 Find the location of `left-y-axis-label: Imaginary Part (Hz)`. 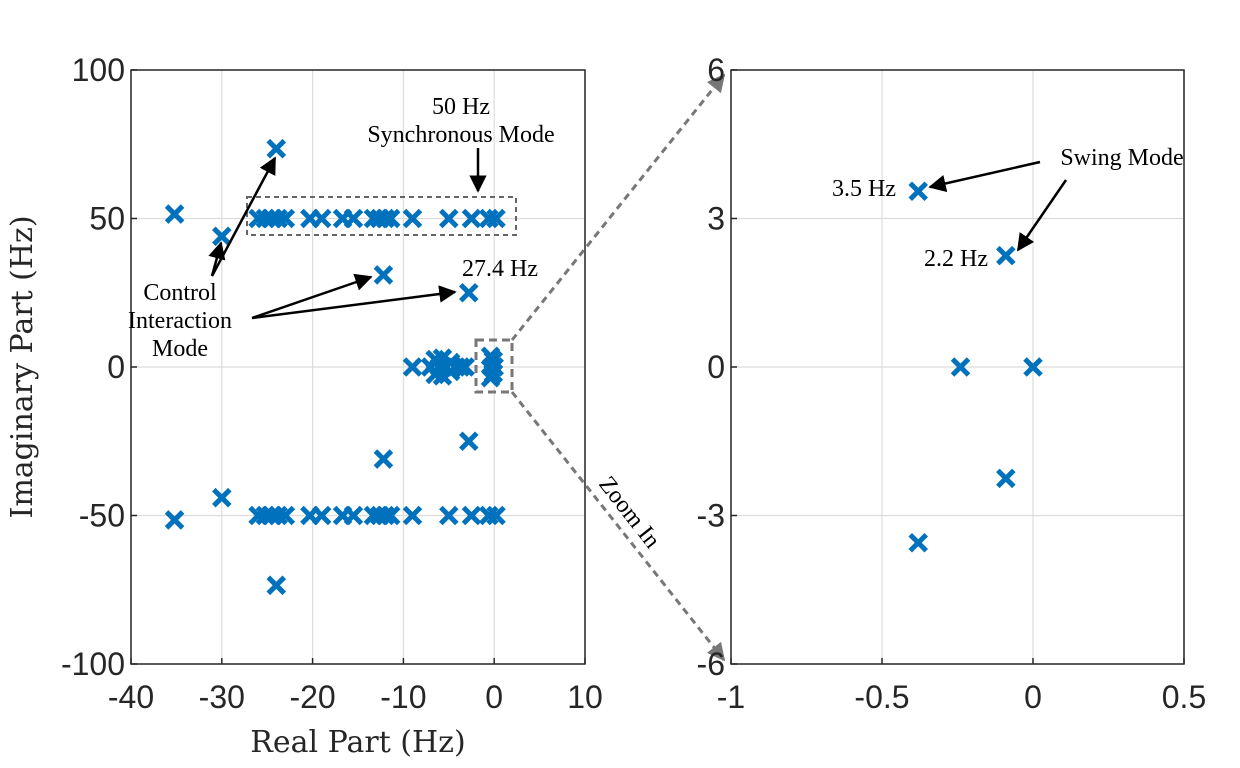

left-y-axis-label: Imaginary Part (Hz) is located at coordinates (22, 366).